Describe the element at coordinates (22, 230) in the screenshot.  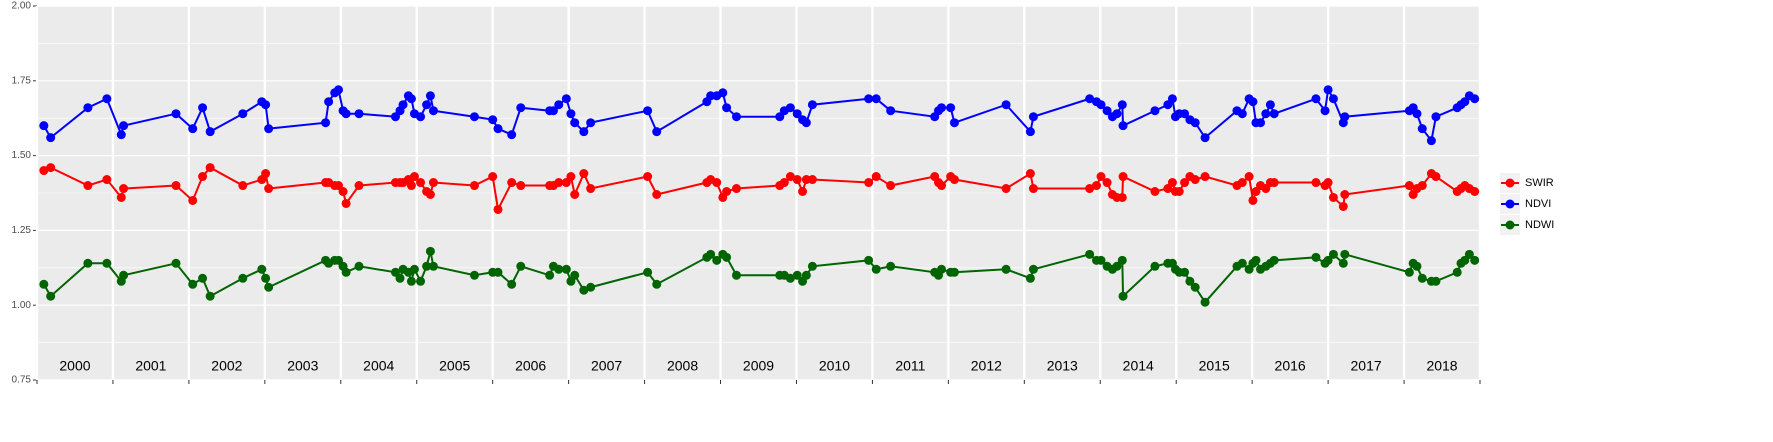
I see `y-tick-label: 1.25` at that location.